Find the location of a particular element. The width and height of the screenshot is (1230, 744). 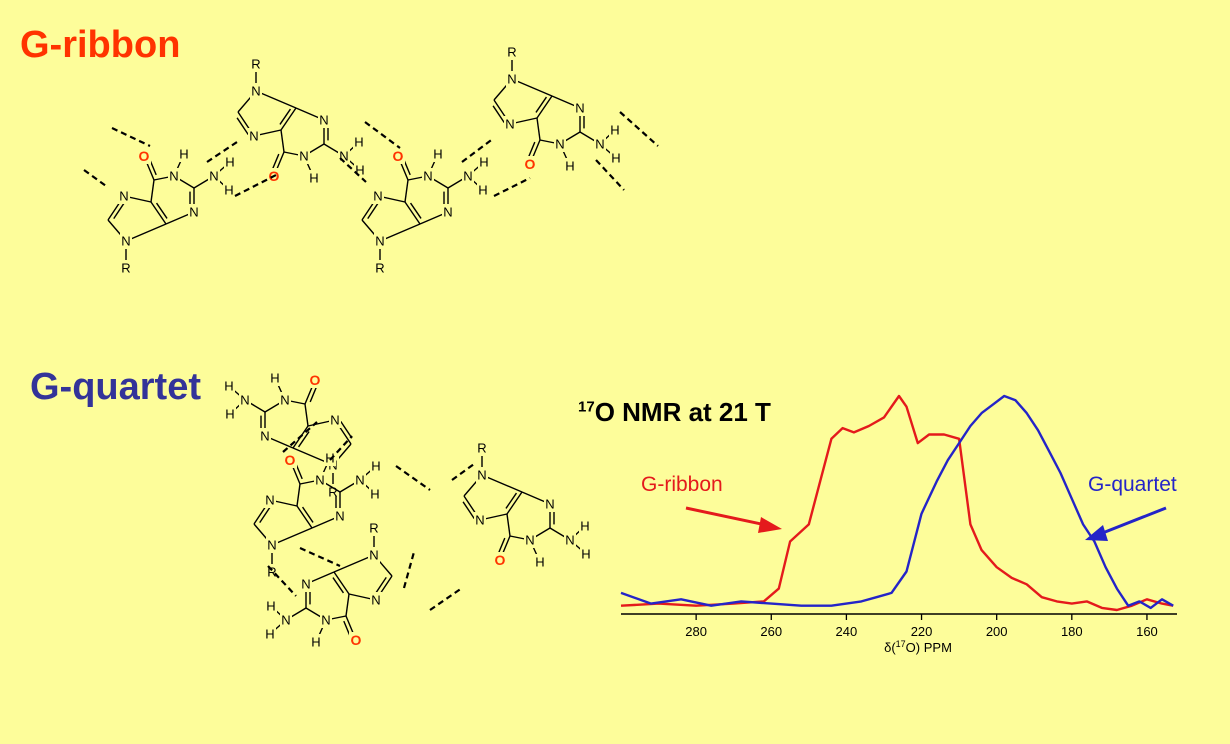

x-tick-label: 160 is located at coordinates (1147, 631).